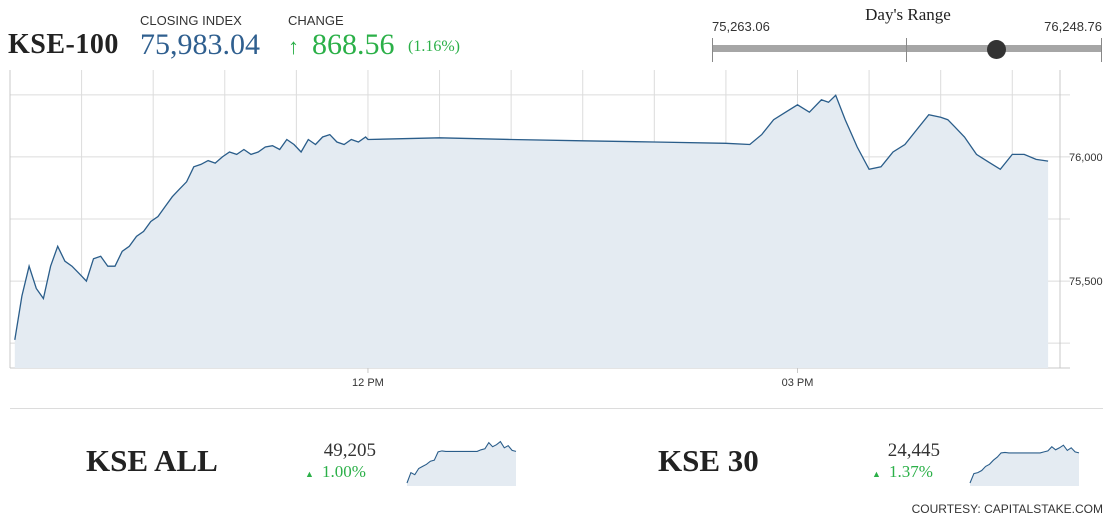 This screenshot has height=520, width=1113. What do you see at coordinates (913, 450) in the screenshot?
I see `kse30-value: 24,445` at bounding box center [913, 450].